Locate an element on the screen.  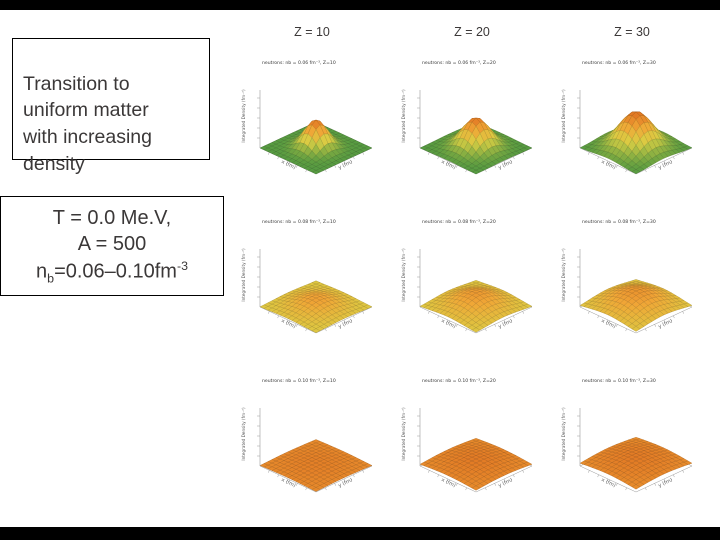
column-header-z20: Z = 20 is located at coordinates (472, 32).